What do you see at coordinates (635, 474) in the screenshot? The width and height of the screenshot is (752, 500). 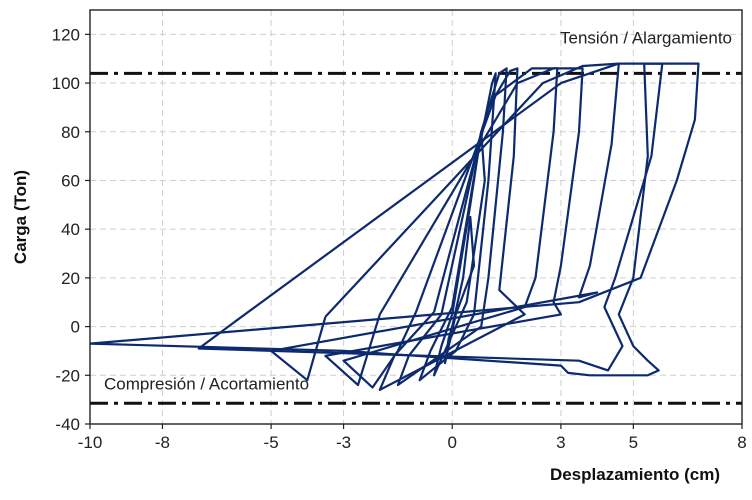 I see `x-axis-title: Desplazamiento (cm)` at bounding box center [635, 474].